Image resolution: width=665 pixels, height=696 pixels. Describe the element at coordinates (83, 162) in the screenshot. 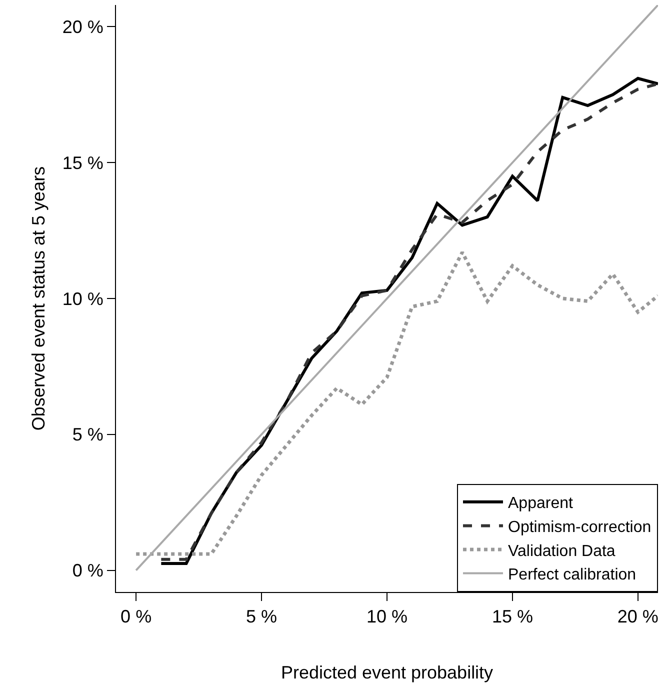

I see `y-tick-label: 15 %` at that location.